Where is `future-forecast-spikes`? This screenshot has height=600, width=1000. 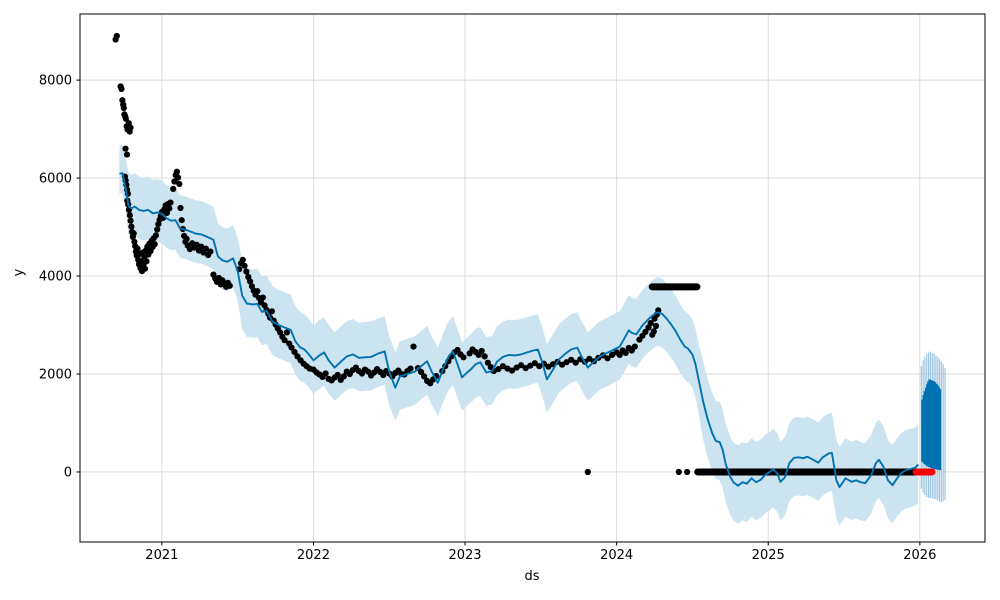 future-forecast-spikes is located at coordinates (931, 424).